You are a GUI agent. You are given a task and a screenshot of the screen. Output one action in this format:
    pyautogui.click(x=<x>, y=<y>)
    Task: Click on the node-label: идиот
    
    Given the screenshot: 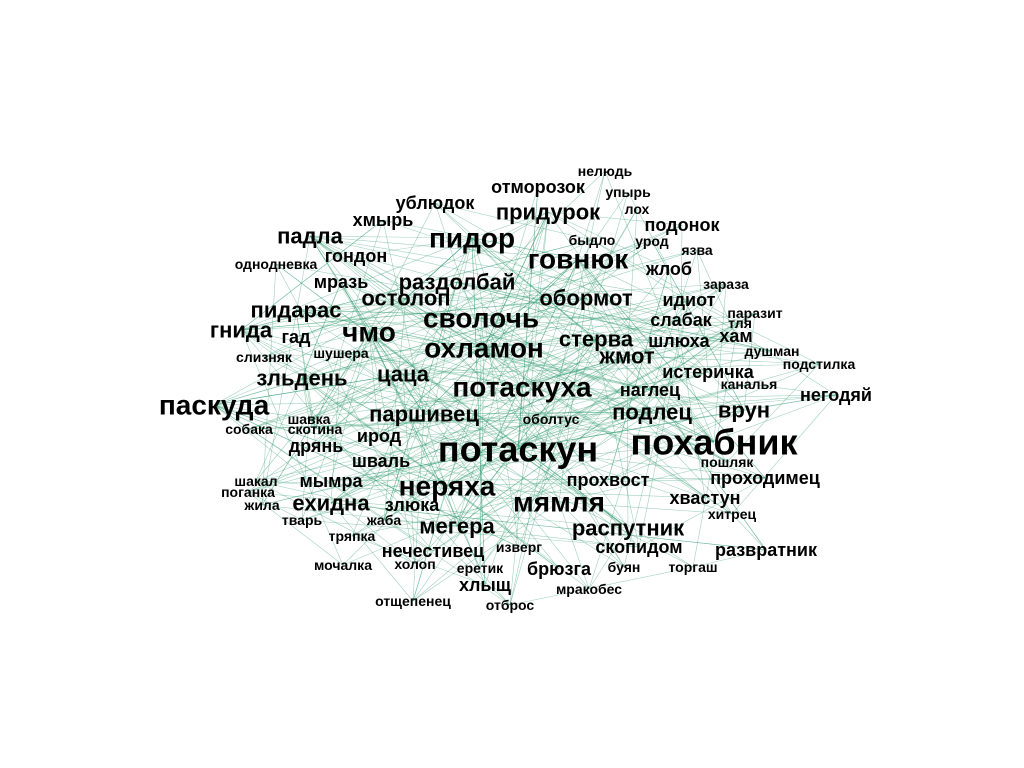 What is the action you would take?
    pyautogui.click(x=689, y=300)
    